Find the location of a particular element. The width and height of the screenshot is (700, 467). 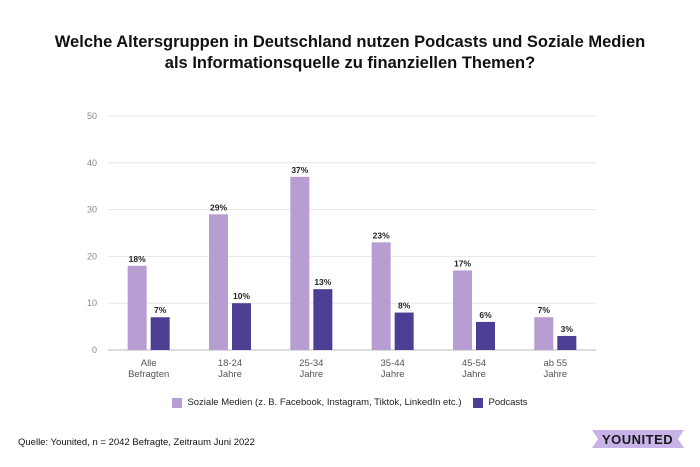

x-category-label: ab 55 is located at coordinates (555, 363).